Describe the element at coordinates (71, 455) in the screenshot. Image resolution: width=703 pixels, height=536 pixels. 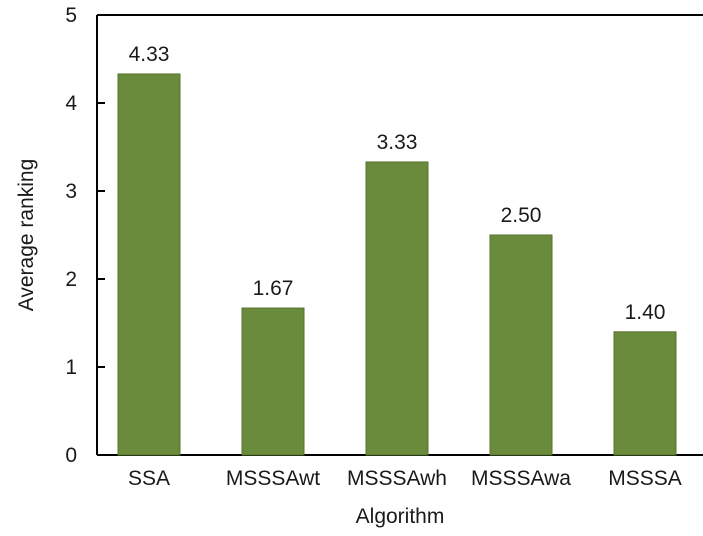
I see `y-tick-label-0: 0` at that location.